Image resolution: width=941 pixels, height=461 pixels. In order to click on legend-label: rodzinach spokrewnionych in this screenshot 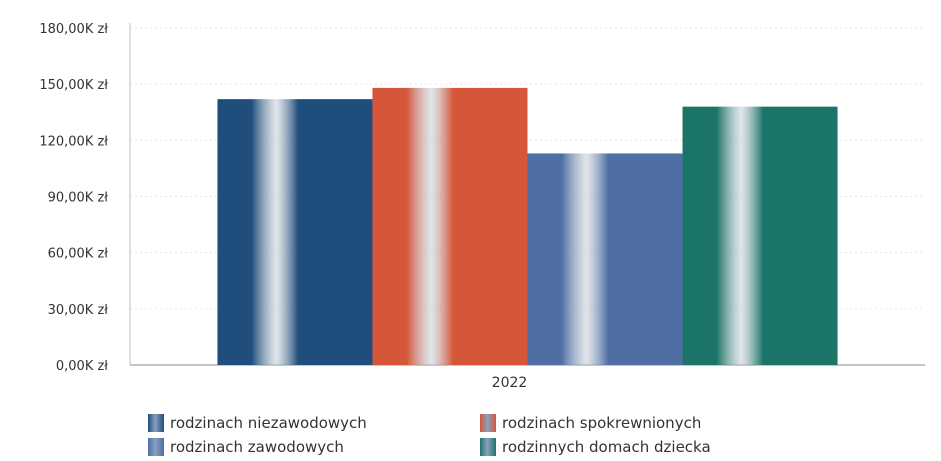, I will do `click(602, 423)`.